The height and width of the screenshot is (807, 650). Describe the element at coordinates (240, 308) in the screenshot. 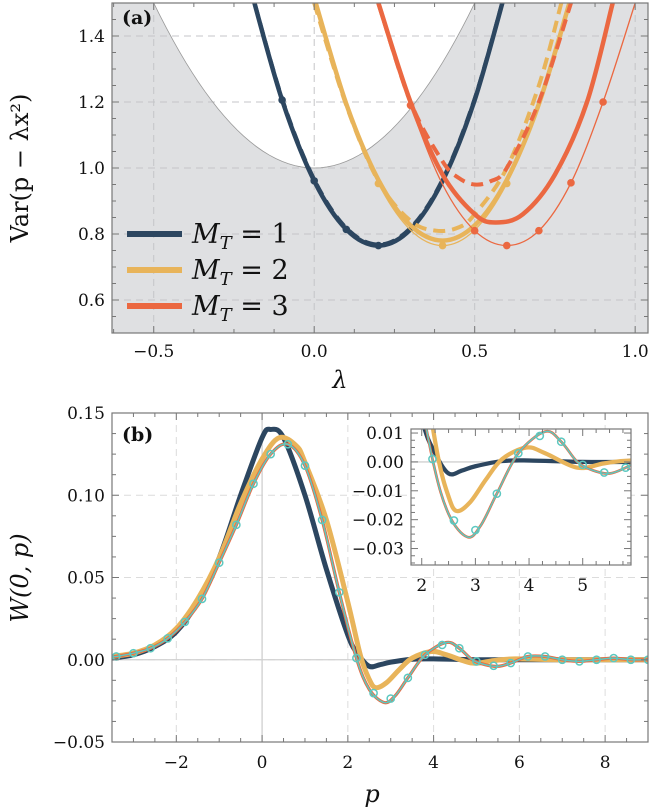

I see `legend-label: MT = 3` at that location.